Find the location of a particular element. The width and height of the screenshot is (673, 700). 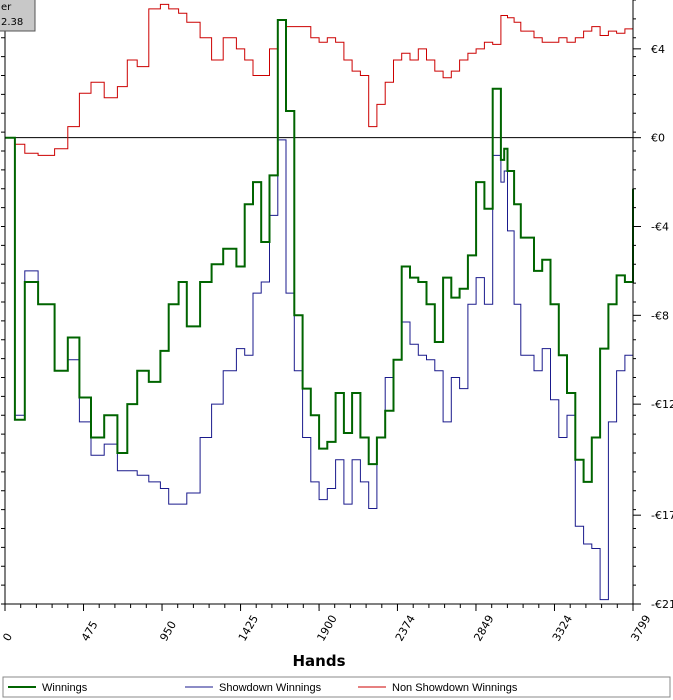

x-tick-label: 950 is located at coordinates (168, 631).